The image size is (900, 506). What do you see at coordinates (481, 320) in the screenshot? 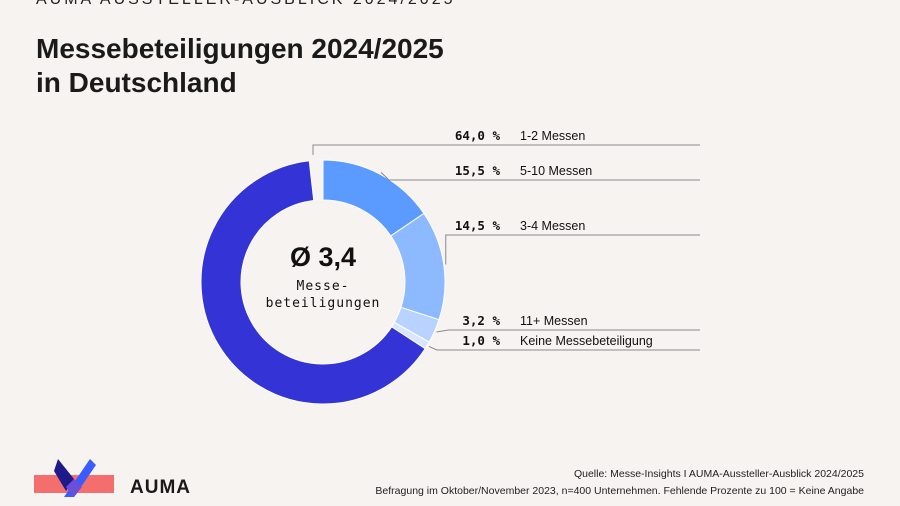
I see `value-label-11-messen: 3,2 %` at bounding box center [481, 320].